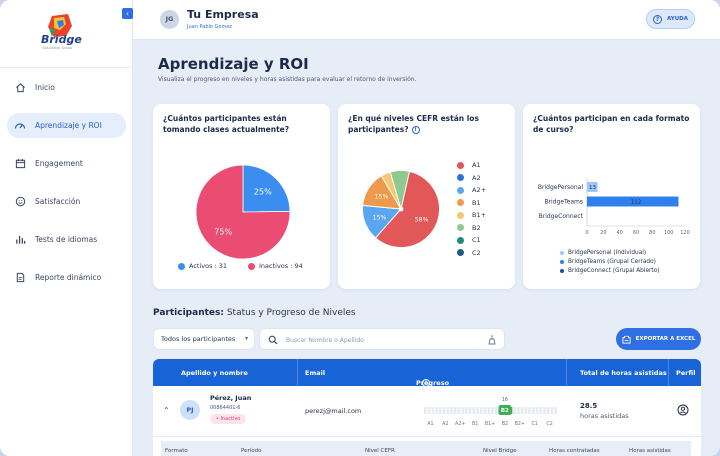 This screenshot has width=720, height=456. I want to click on sidebar-item-engagement: Engagement, so click(66, 163).